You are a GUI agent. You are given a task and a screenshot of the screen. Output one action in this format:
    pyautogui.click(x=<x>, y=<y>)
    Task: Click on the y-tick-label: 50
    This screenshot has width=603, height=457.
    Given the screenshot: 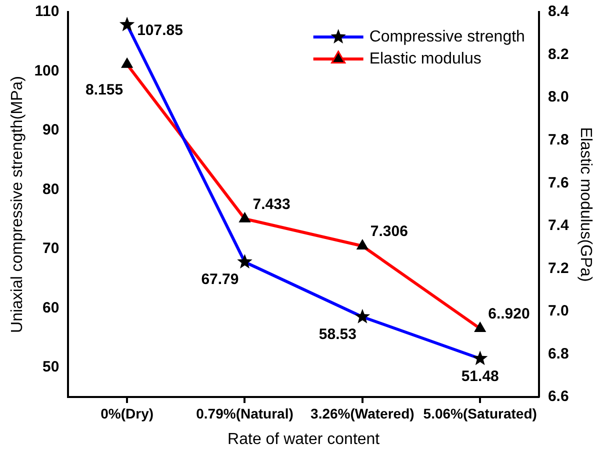 What is the action you would take?
    pyautogui.click(x=51, y=367)
    